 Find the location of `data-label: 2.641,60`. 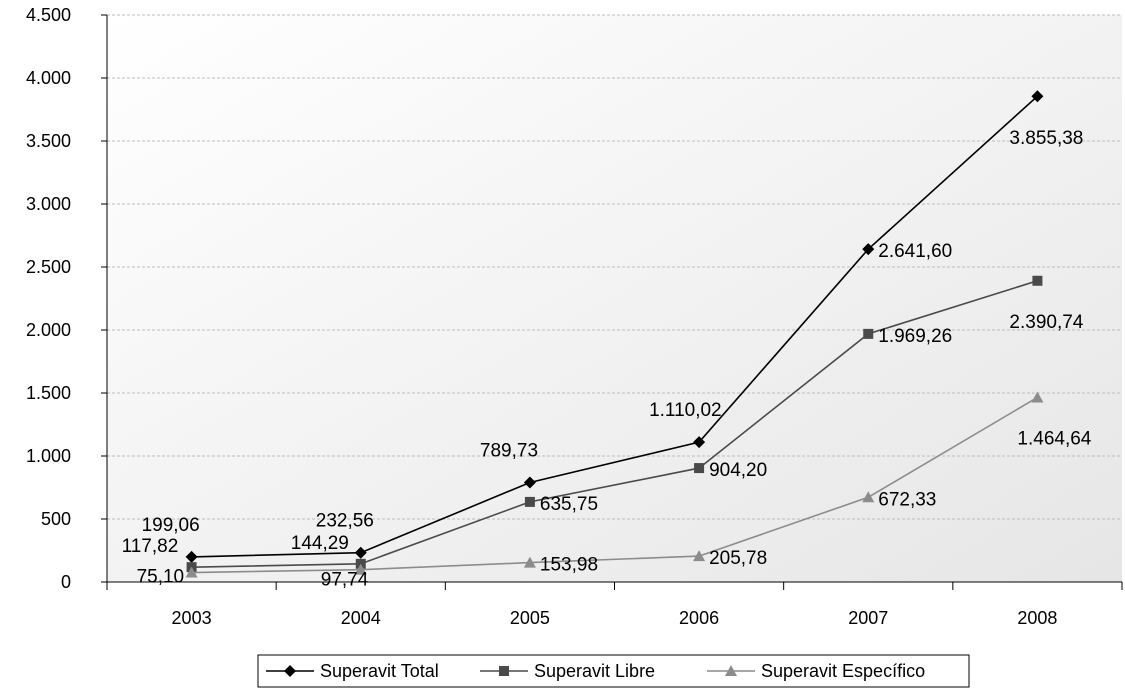

data-label: 2.641,60 is located at coordinates (915, 251).